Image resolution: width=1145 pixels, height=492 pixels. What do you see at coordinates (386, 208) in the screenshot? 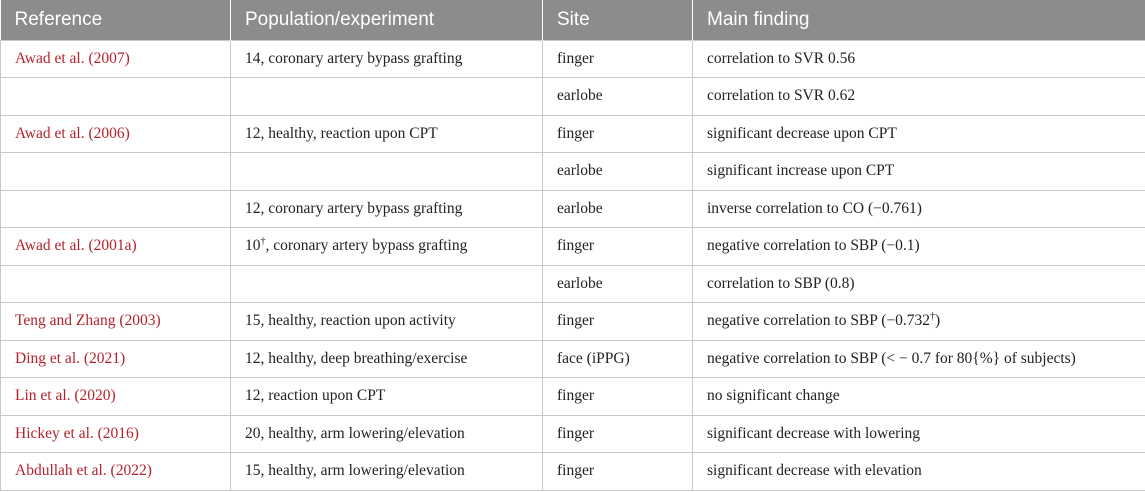
I see `population-cell: 12, coronary artery bypass grafting` at bounding box center [386, 208].